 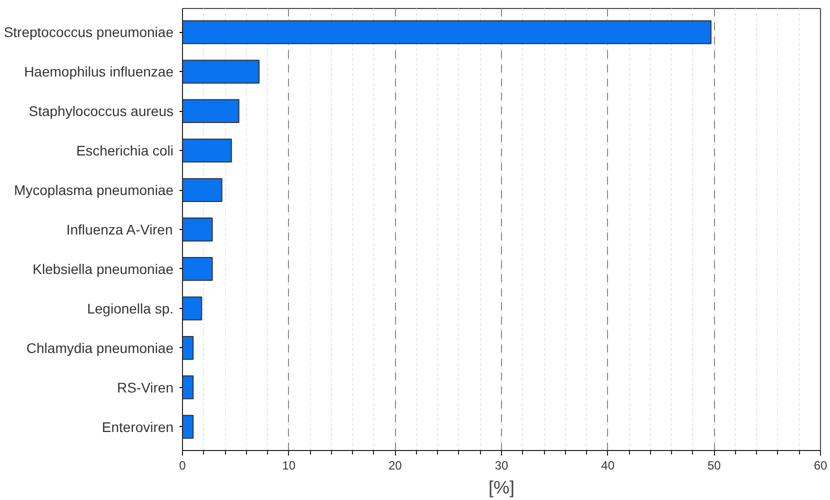 What do you see at coordinates (501, 465) in the screenshot?
I see `x-tick-label: 30` at bounding box center [501, 465].